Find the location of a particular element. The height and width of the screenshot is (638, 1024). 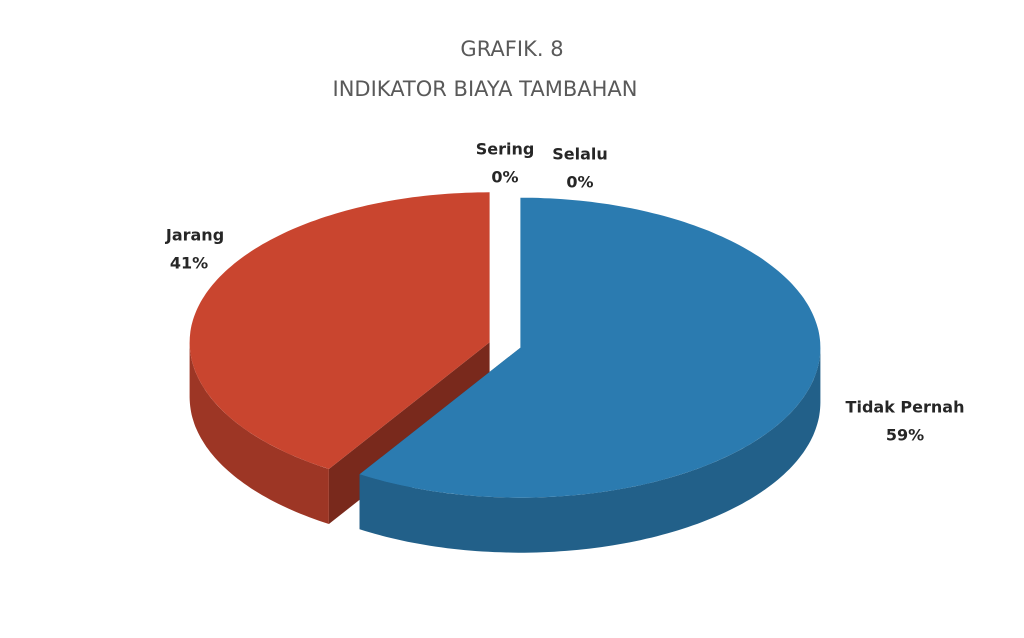

slice-label: Jarang is located at coordinates (194, 235).